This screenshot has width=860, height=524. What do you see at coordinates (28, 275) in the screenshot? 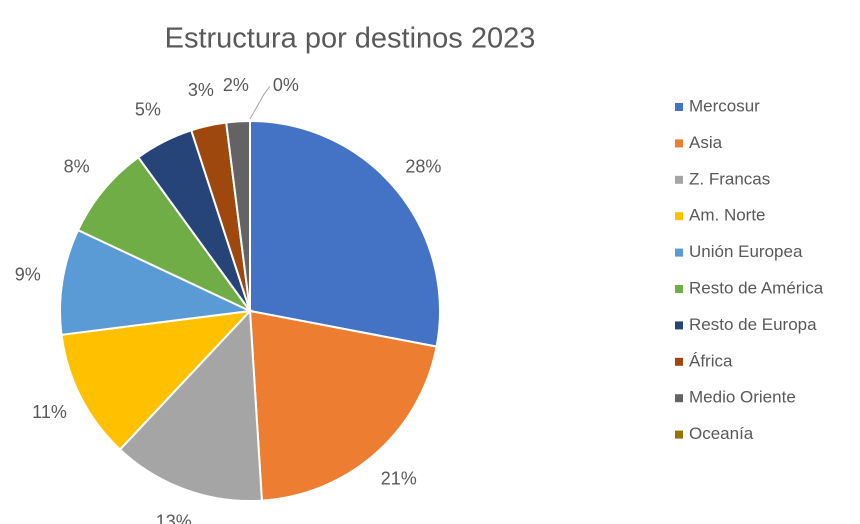
I see `data-label: 9%` at bounding box center [28, 275].